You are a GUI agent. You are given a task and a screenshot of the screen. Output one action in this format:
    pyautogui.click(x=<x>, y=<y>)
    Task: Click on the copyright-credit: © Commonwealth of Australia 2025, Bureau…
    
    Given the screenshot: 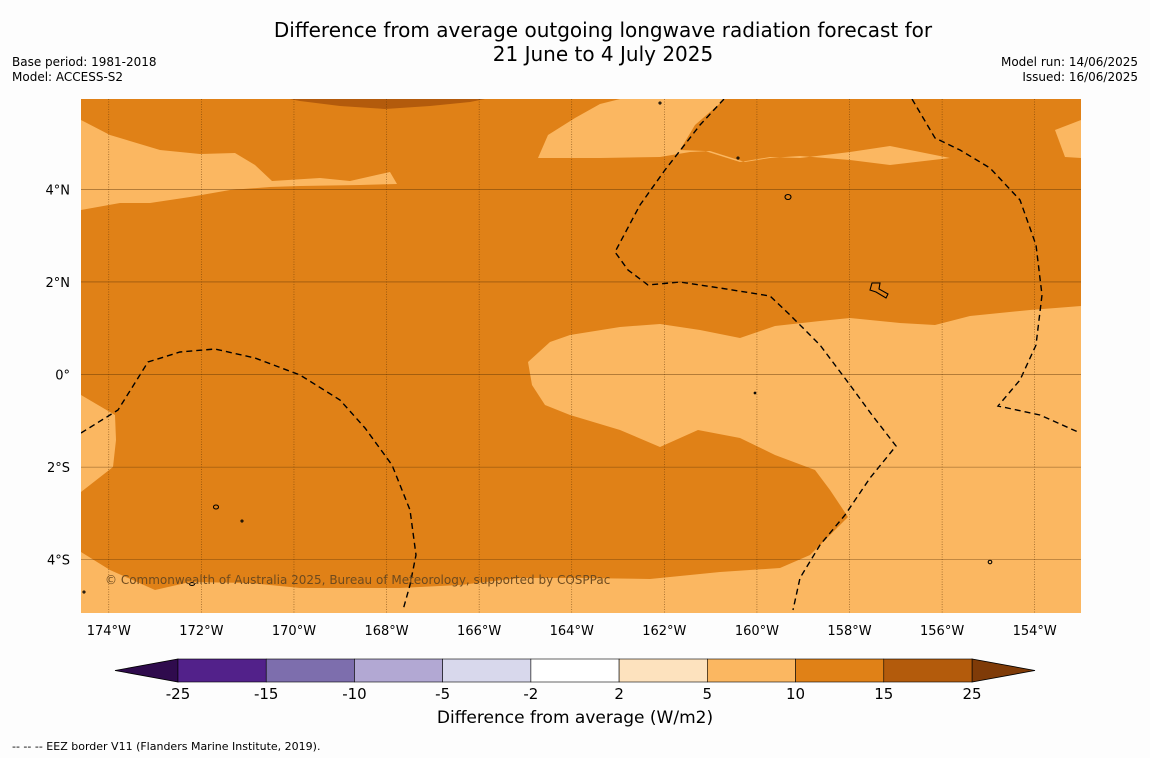 What is the action you would take?
    pyautogui.click(x=357, y=580)
    